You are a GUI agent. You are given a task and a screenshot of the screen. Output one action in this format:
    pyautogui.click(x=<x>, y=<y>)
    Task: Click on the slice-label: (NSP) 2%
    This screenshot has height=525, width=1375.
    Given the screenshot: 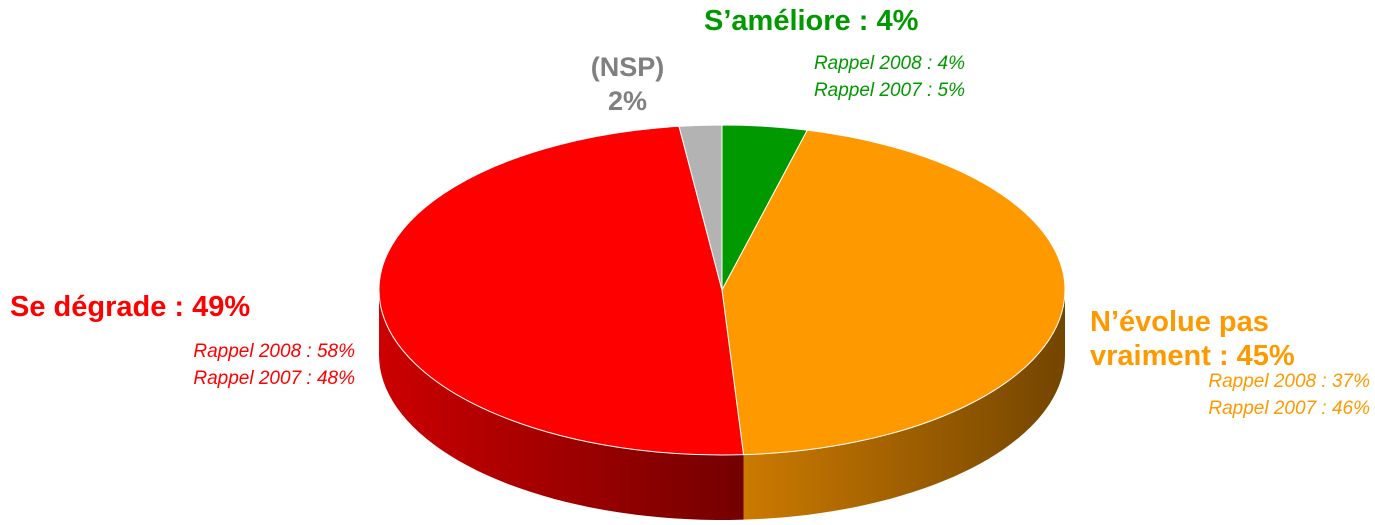 What is the action you would take?
    pyautogui.click(x=627, y=84)
    